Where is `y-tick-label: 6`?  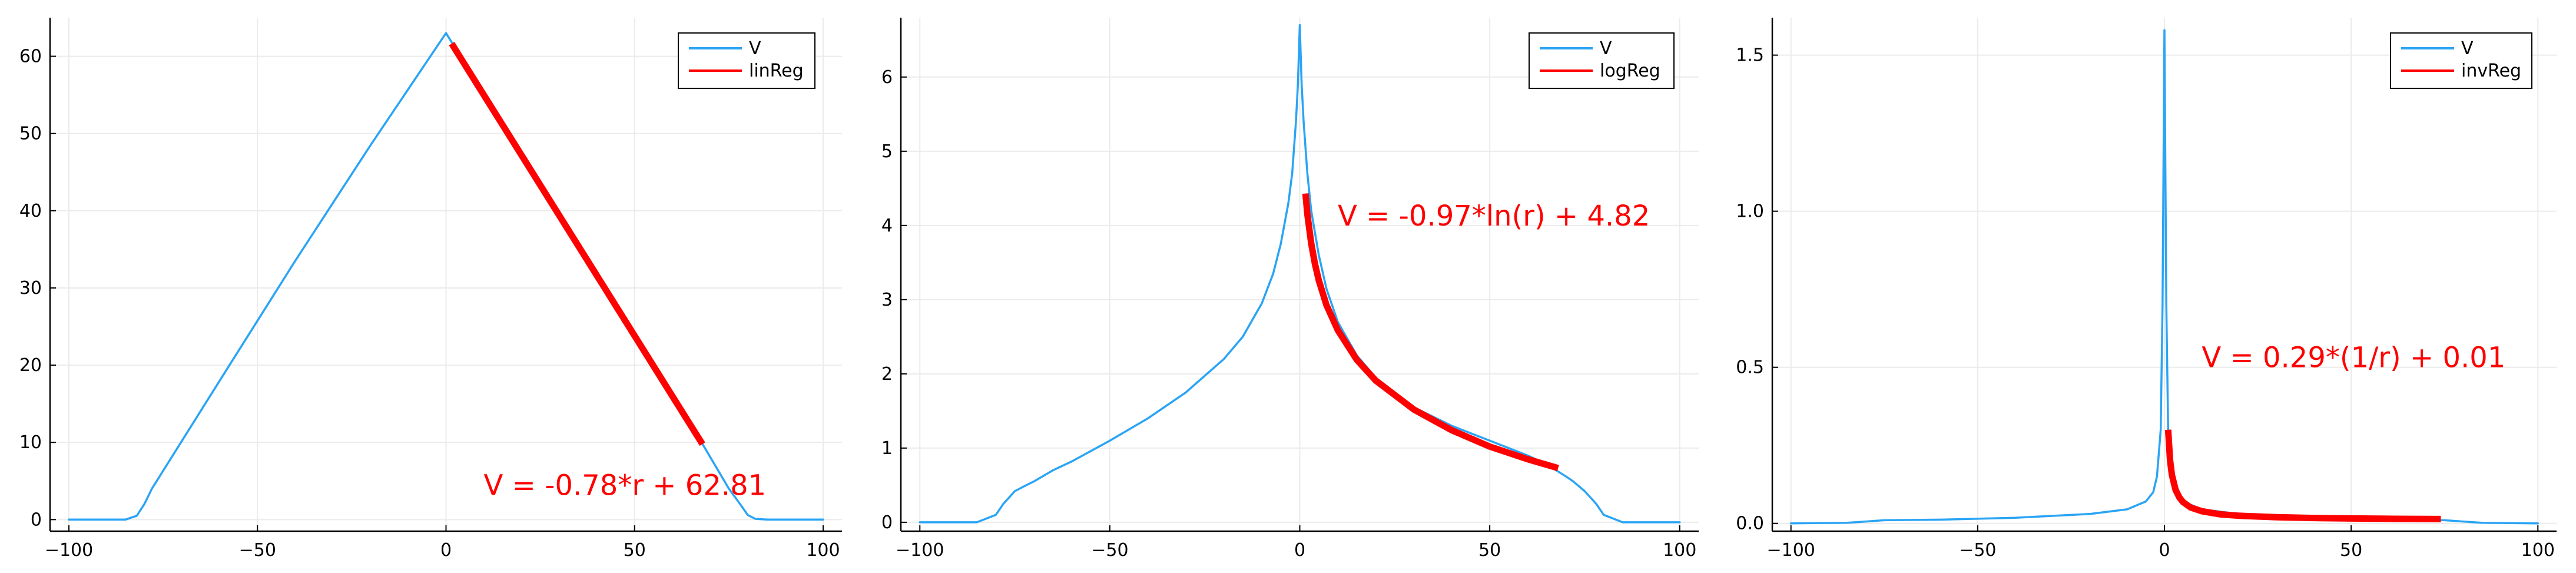 y-tick-label: 6 is located at coordinates (887, 78).